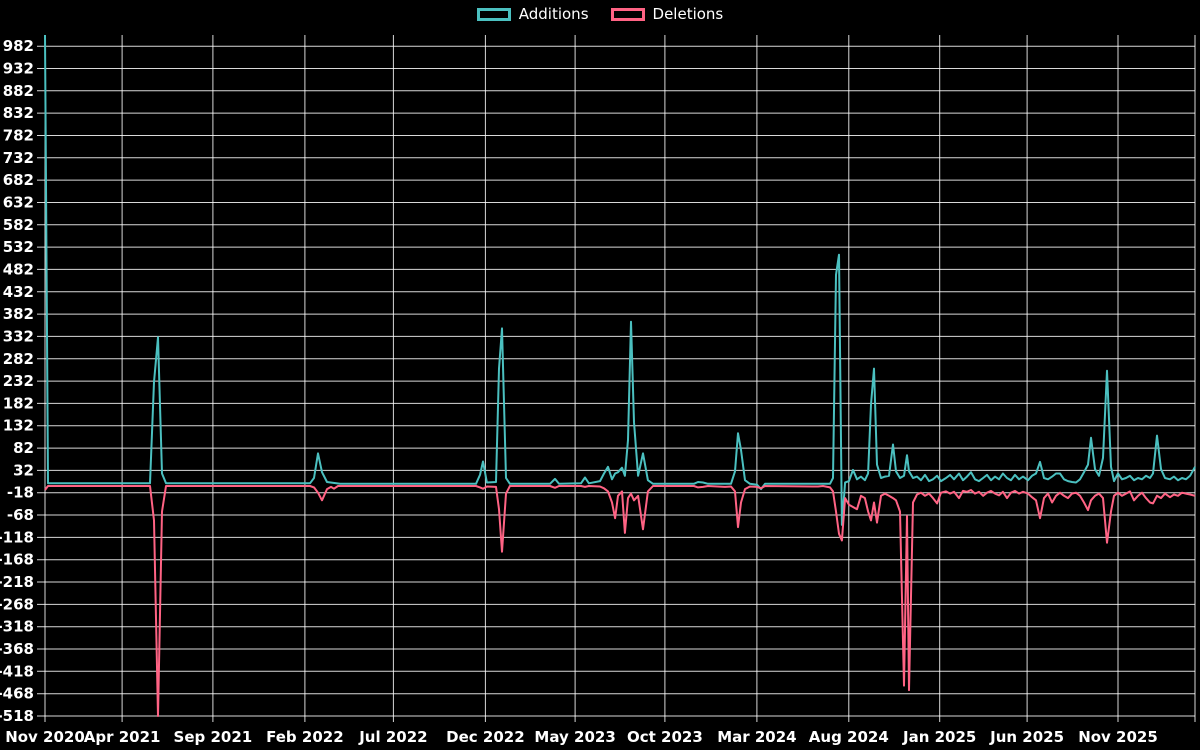 This screenshot has width=1200, height=750. I want to click on svg-text: -418, so click(17, 671).